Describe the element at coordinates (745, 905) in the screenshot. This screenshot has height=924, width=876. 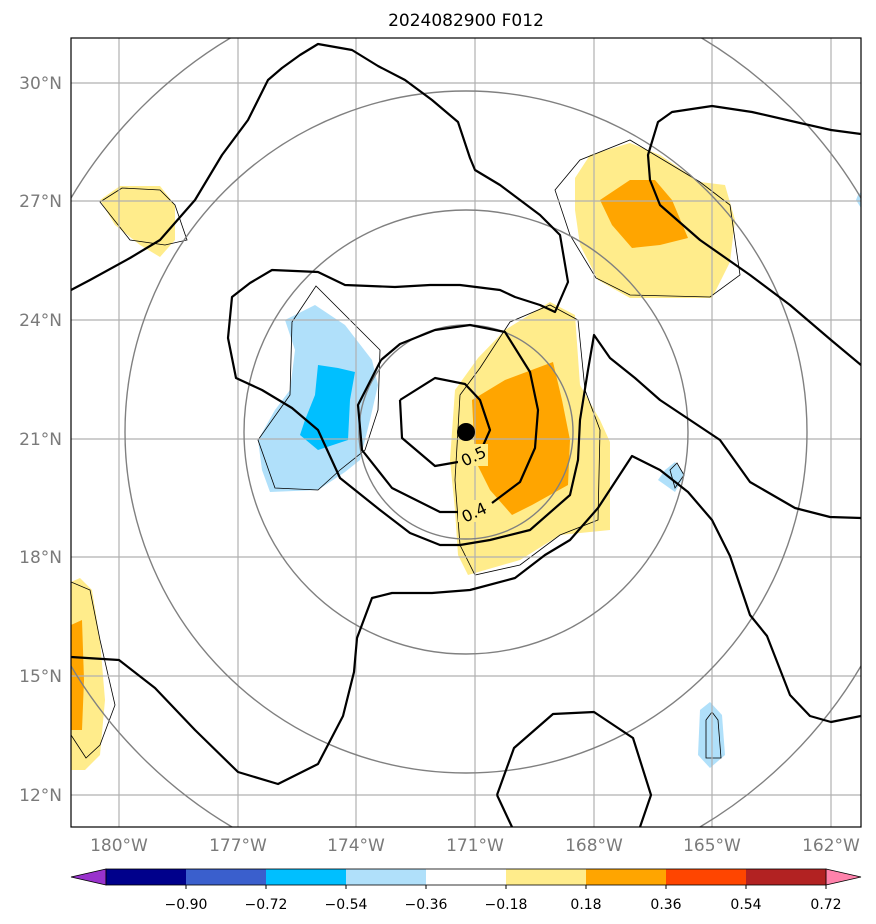
I see `colorbar-tick-label: 0.54` at that location.